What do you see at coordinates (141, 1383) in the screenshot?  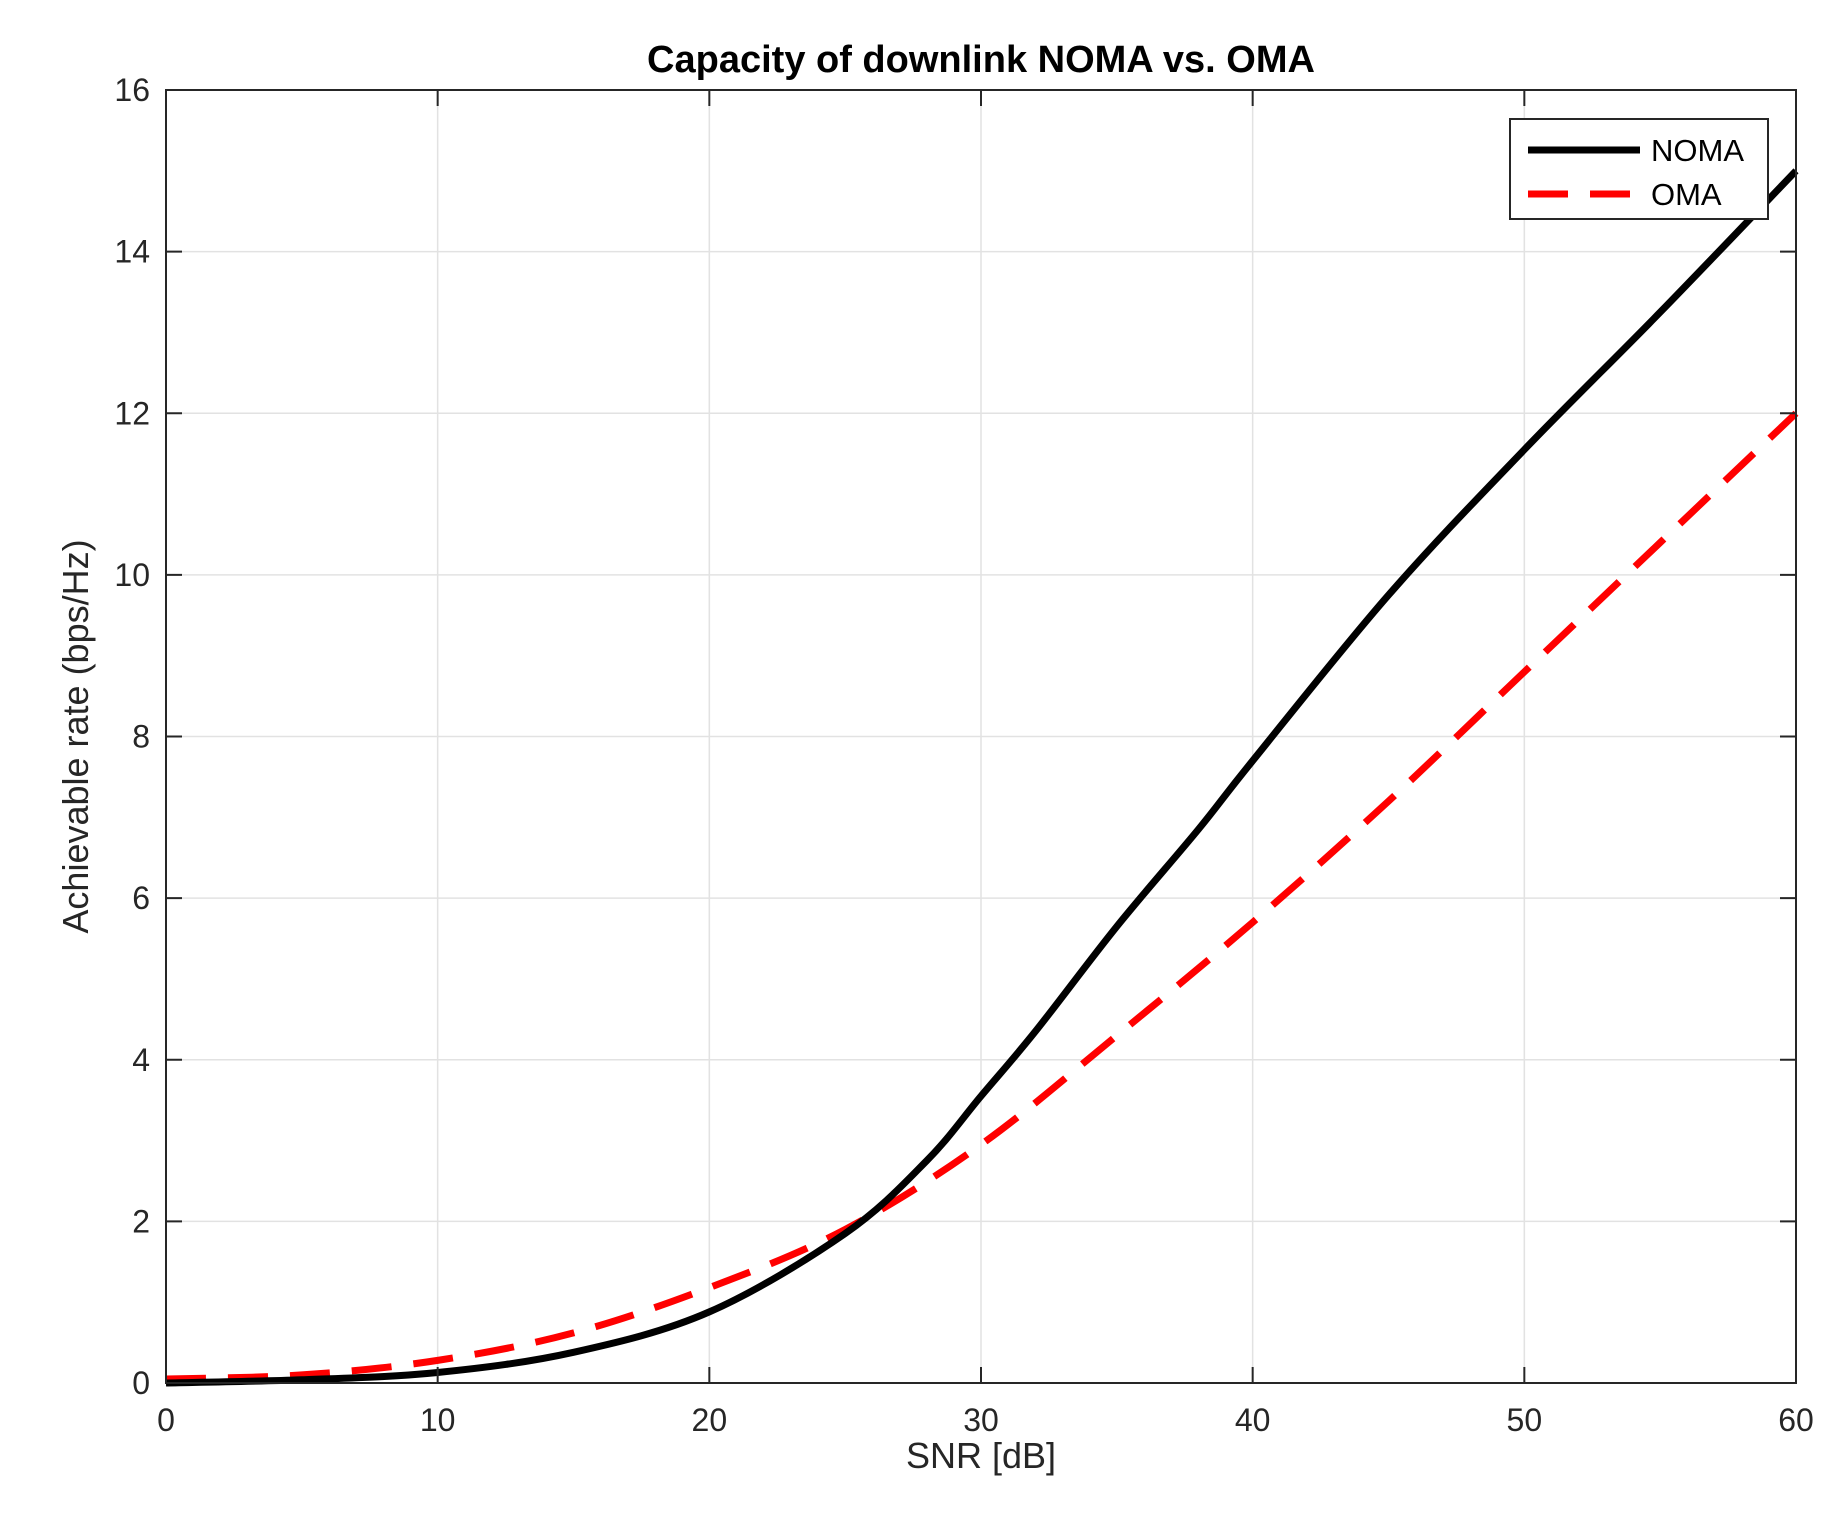 I see `y-tick-label: 0` at bounding box center [141, 1383].